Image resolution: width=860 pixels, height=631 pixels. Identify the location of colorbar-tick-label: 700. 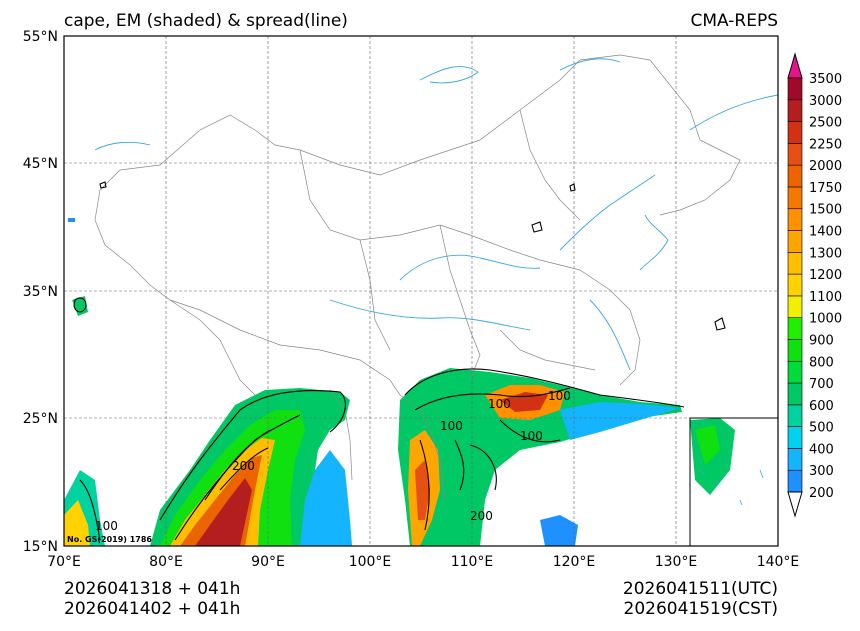
(821, 384).